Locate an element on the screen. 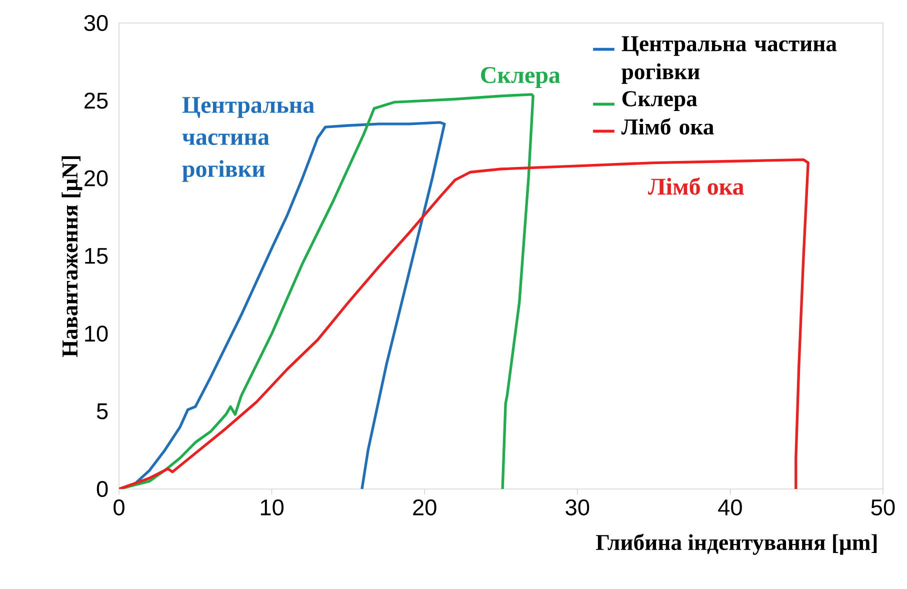  y-tick-label: 15 is located at coordinates (96, 256).